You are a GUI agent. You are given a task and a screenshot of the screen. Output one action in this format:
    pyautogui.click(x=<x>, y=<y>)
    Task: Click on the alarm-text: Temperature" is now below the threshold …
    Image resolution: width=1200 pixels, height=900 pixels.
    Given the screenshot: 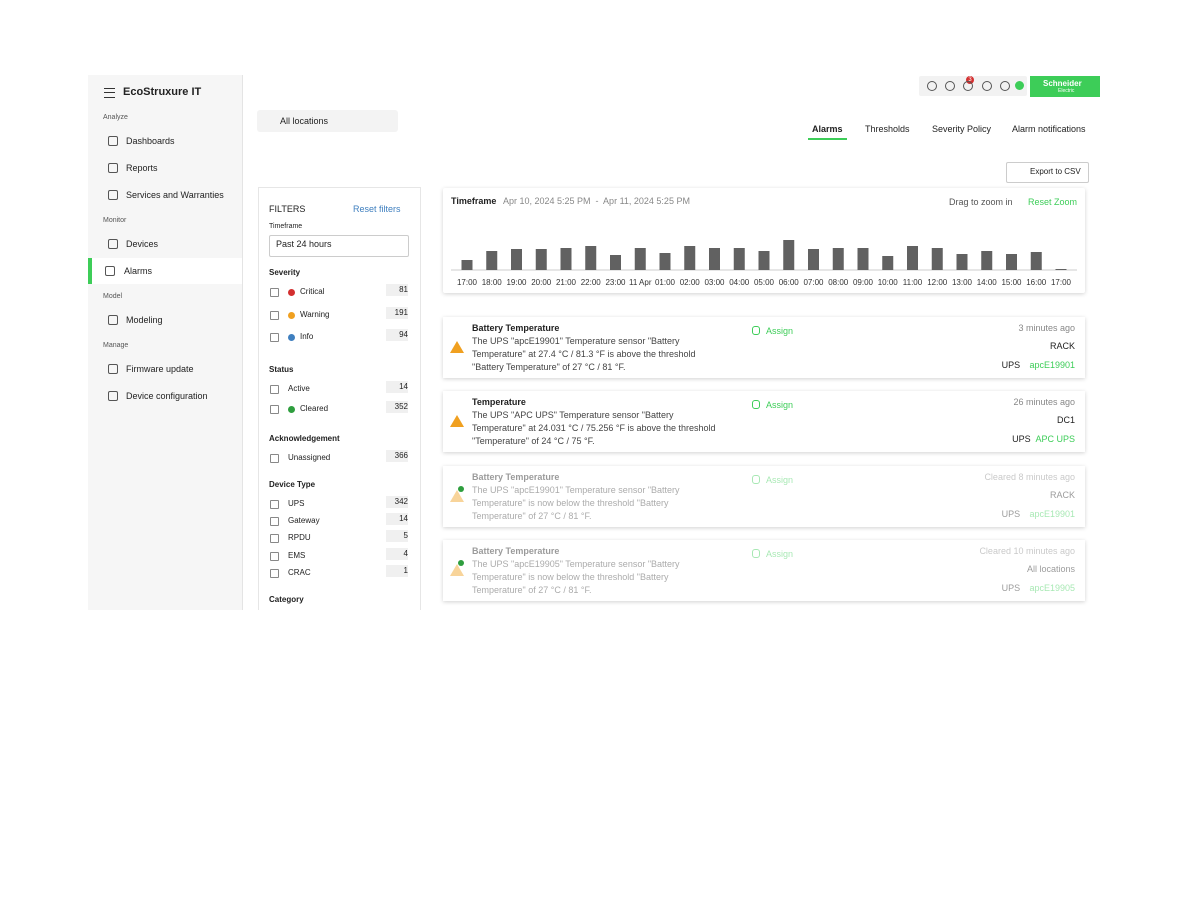 What is the action you would take?
    pyautogui.click(x=570, y=577)
    